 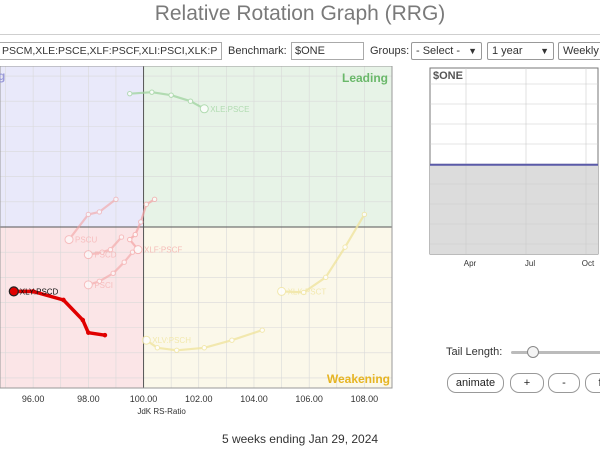 I want to click on frequency-select-value: Weekly, so click(x=581, y=51).